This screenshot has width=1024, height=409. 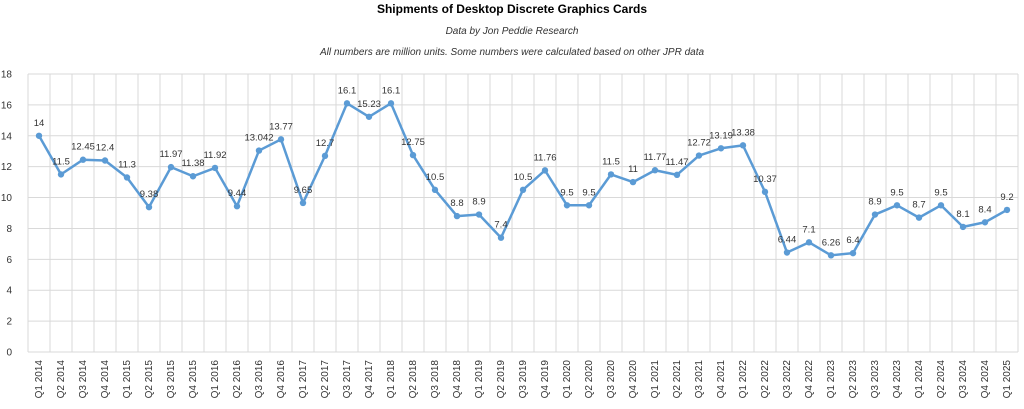 I want to click on data-label: 7.4, so click(x=500, y=225).